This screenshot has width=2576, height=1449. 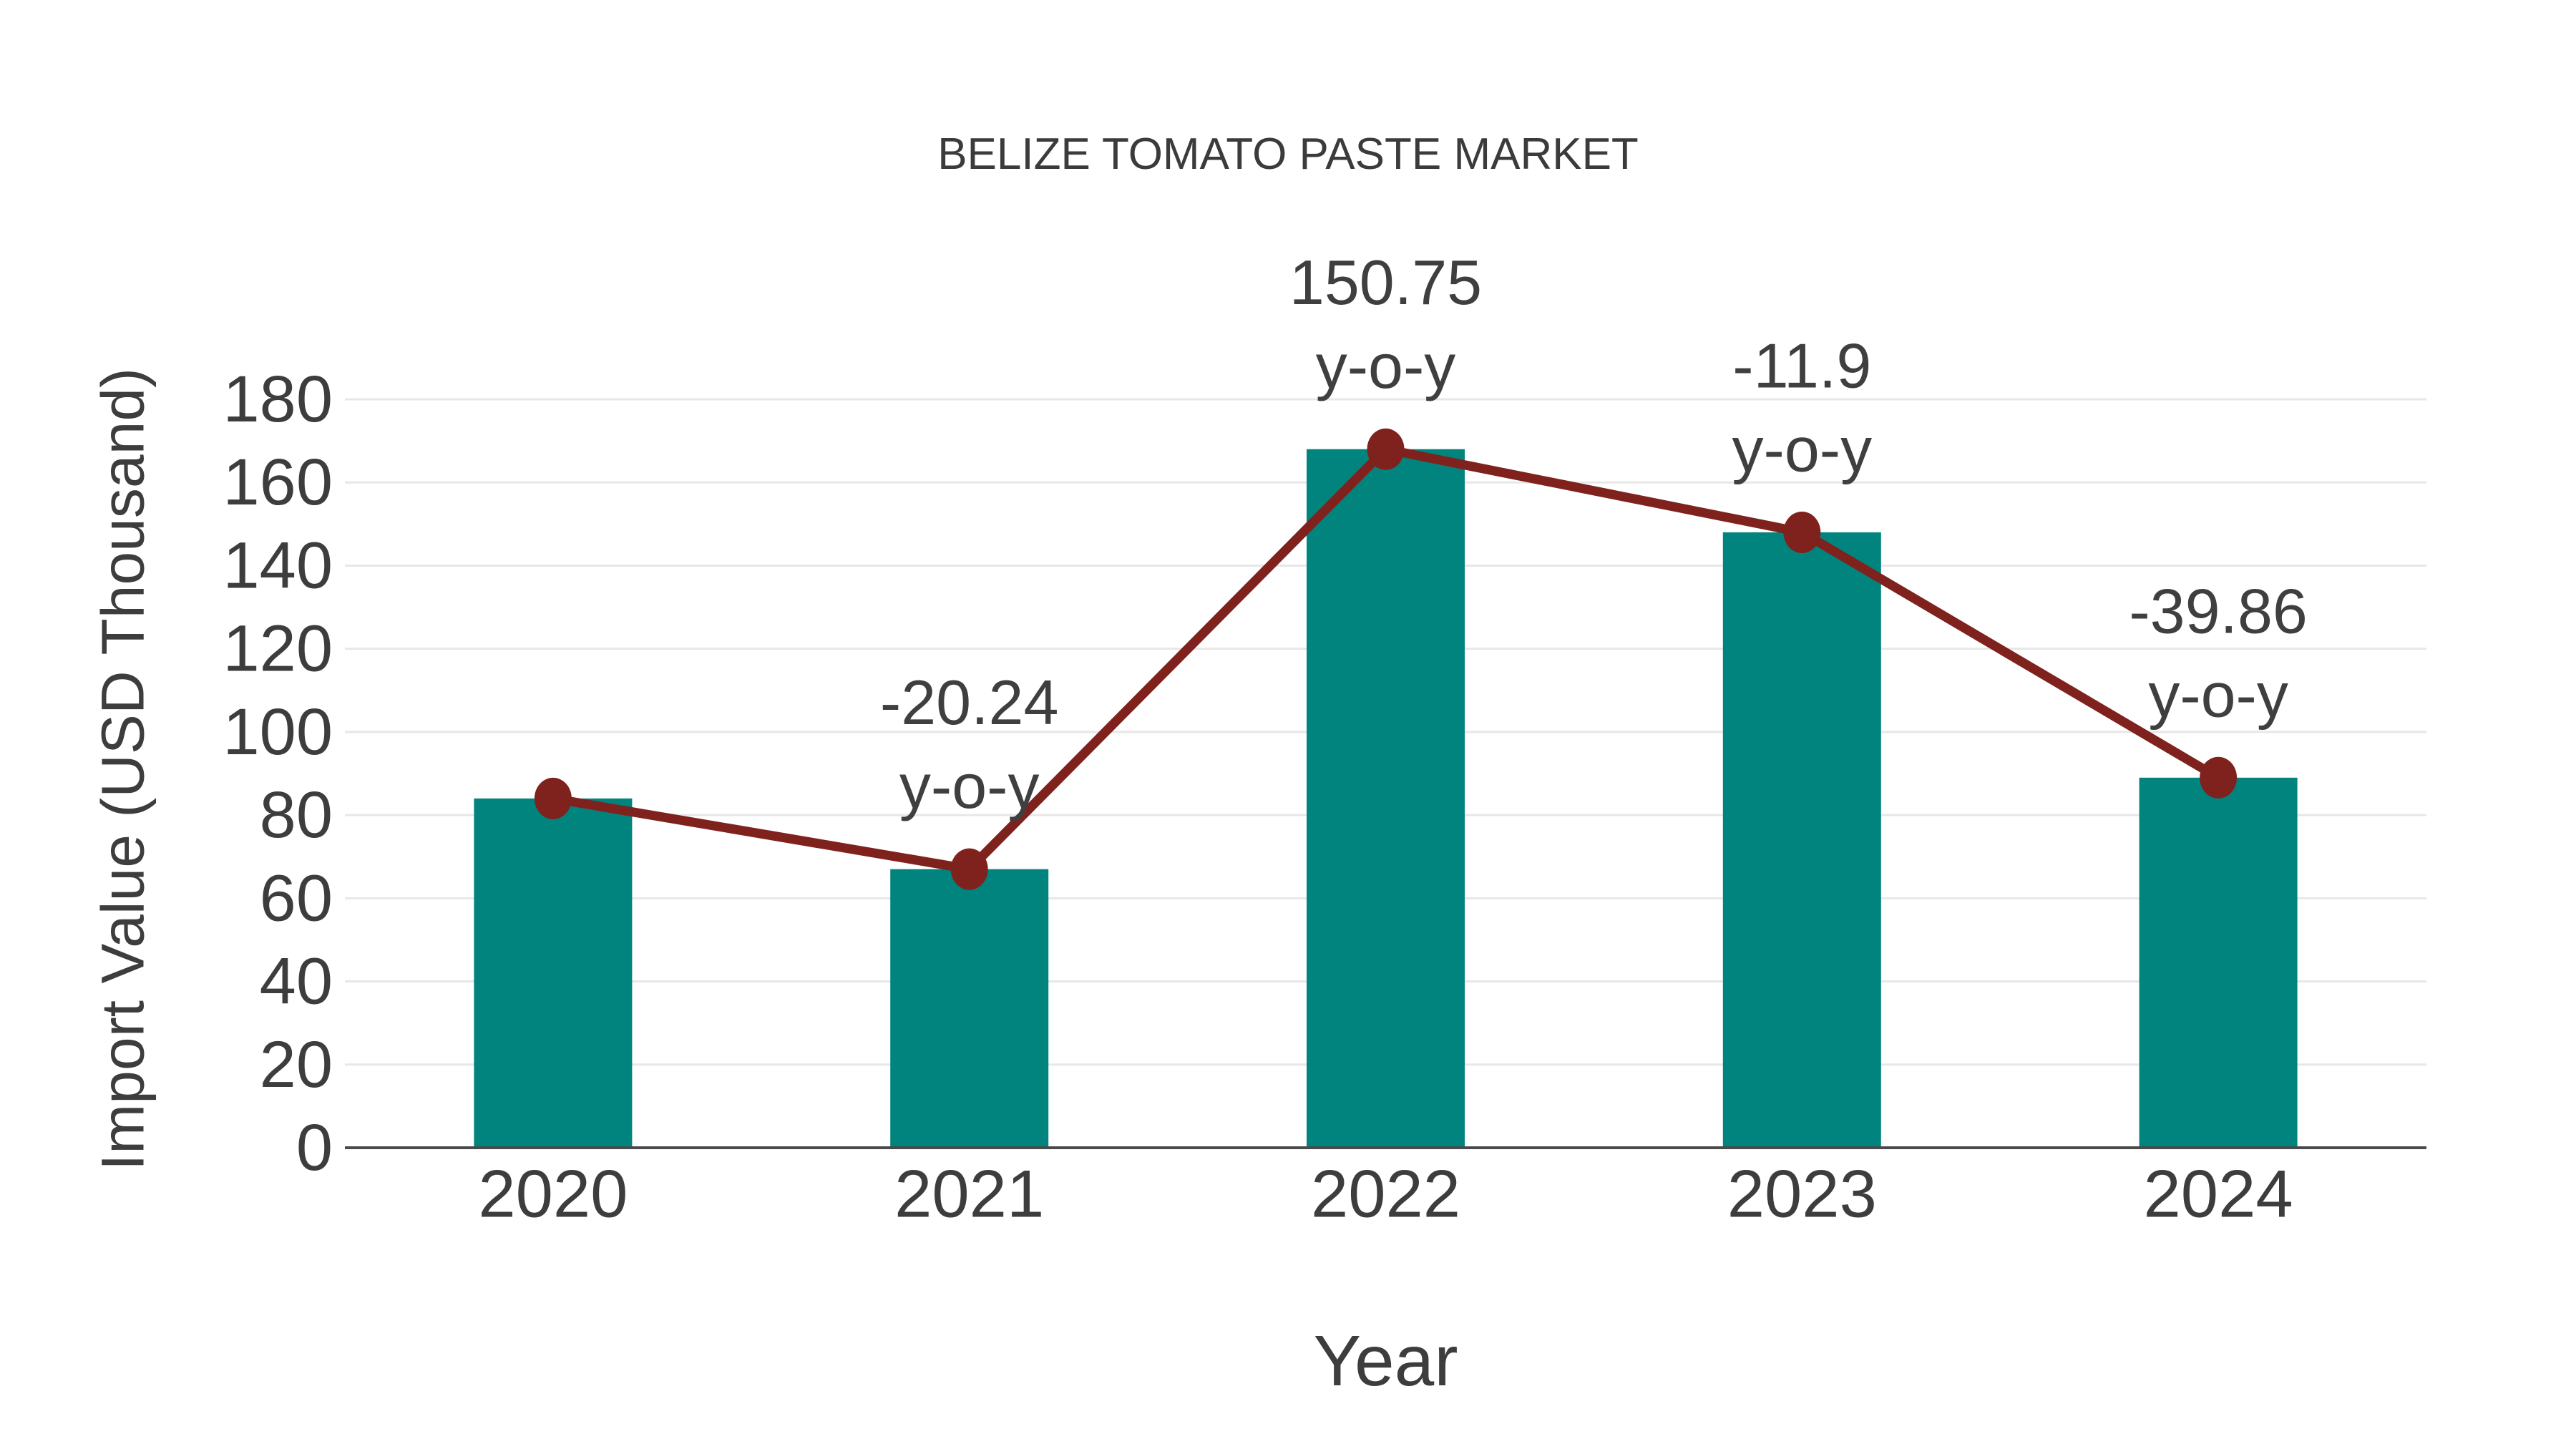 I want to click on marker-2022, so click(x=1386, y=449).